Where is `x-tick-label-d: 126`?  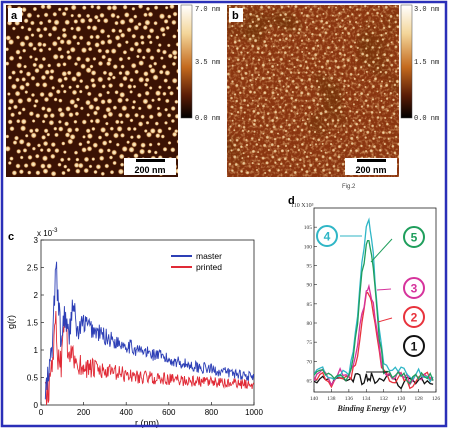
x-tick-label-d: 126 is located at coordinates (436, 399).